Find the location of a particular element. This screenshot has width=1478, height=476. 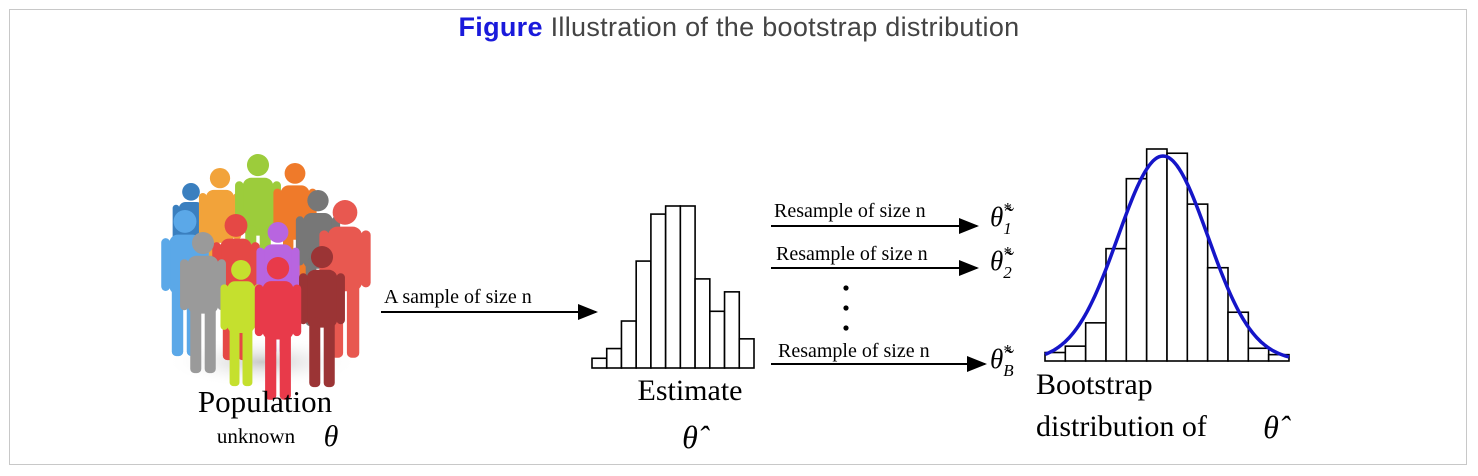

bootstrap-histogram is located at coordinates (1167, 255).